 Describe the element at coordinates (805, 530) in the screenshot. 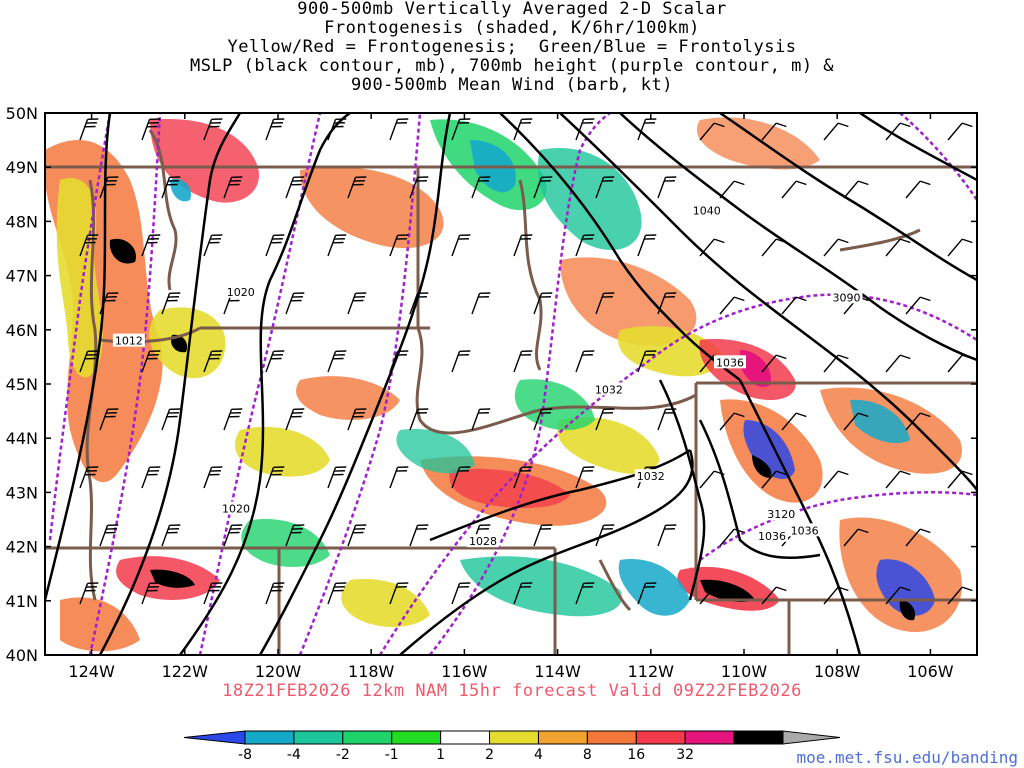

I see `mslp-label: 1036` at that location.